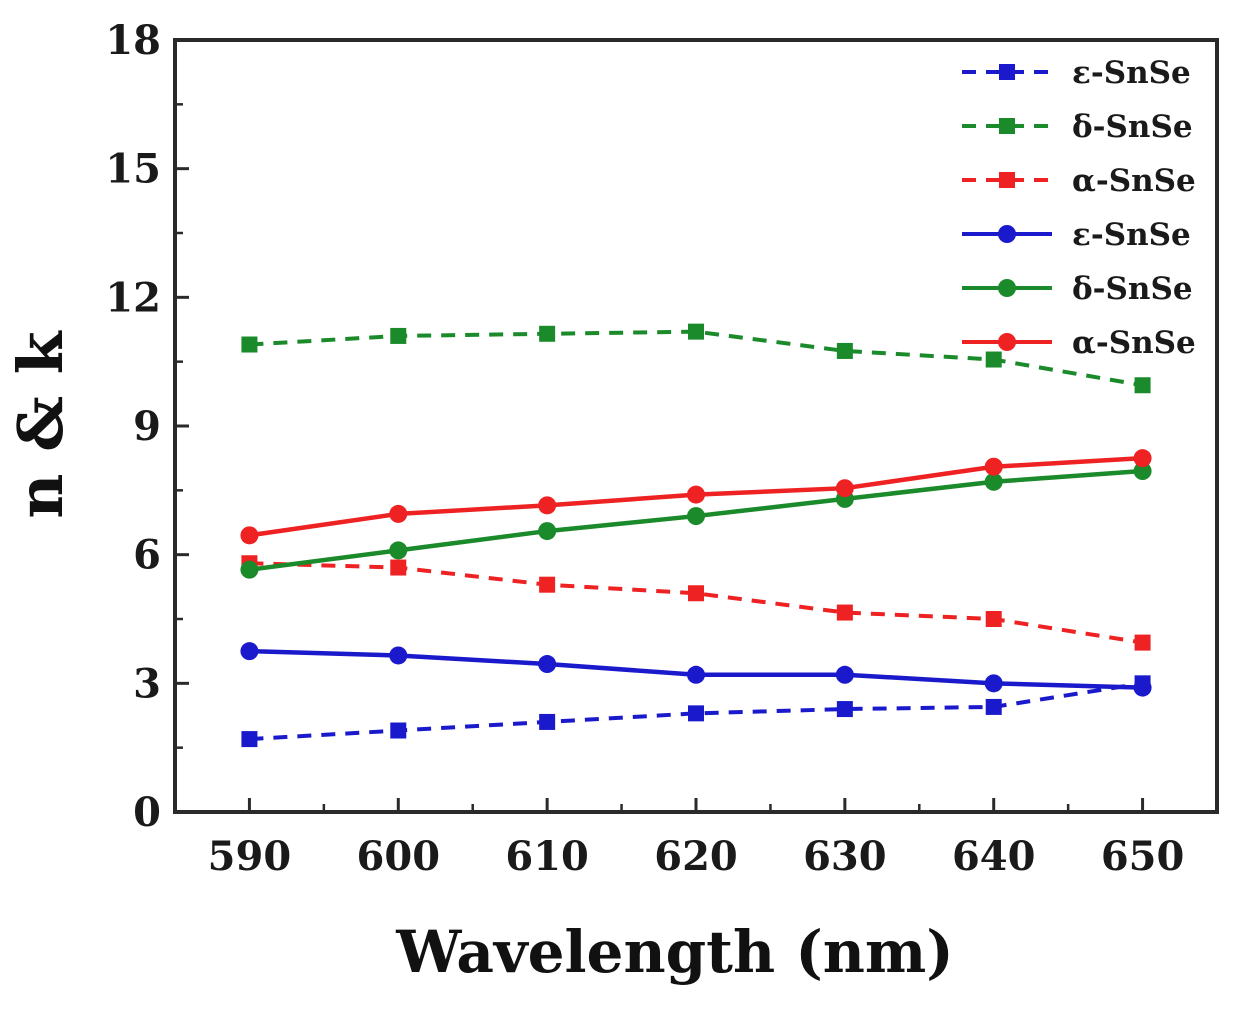  I want to click on y-tick-label: 9, so click(147, 426).